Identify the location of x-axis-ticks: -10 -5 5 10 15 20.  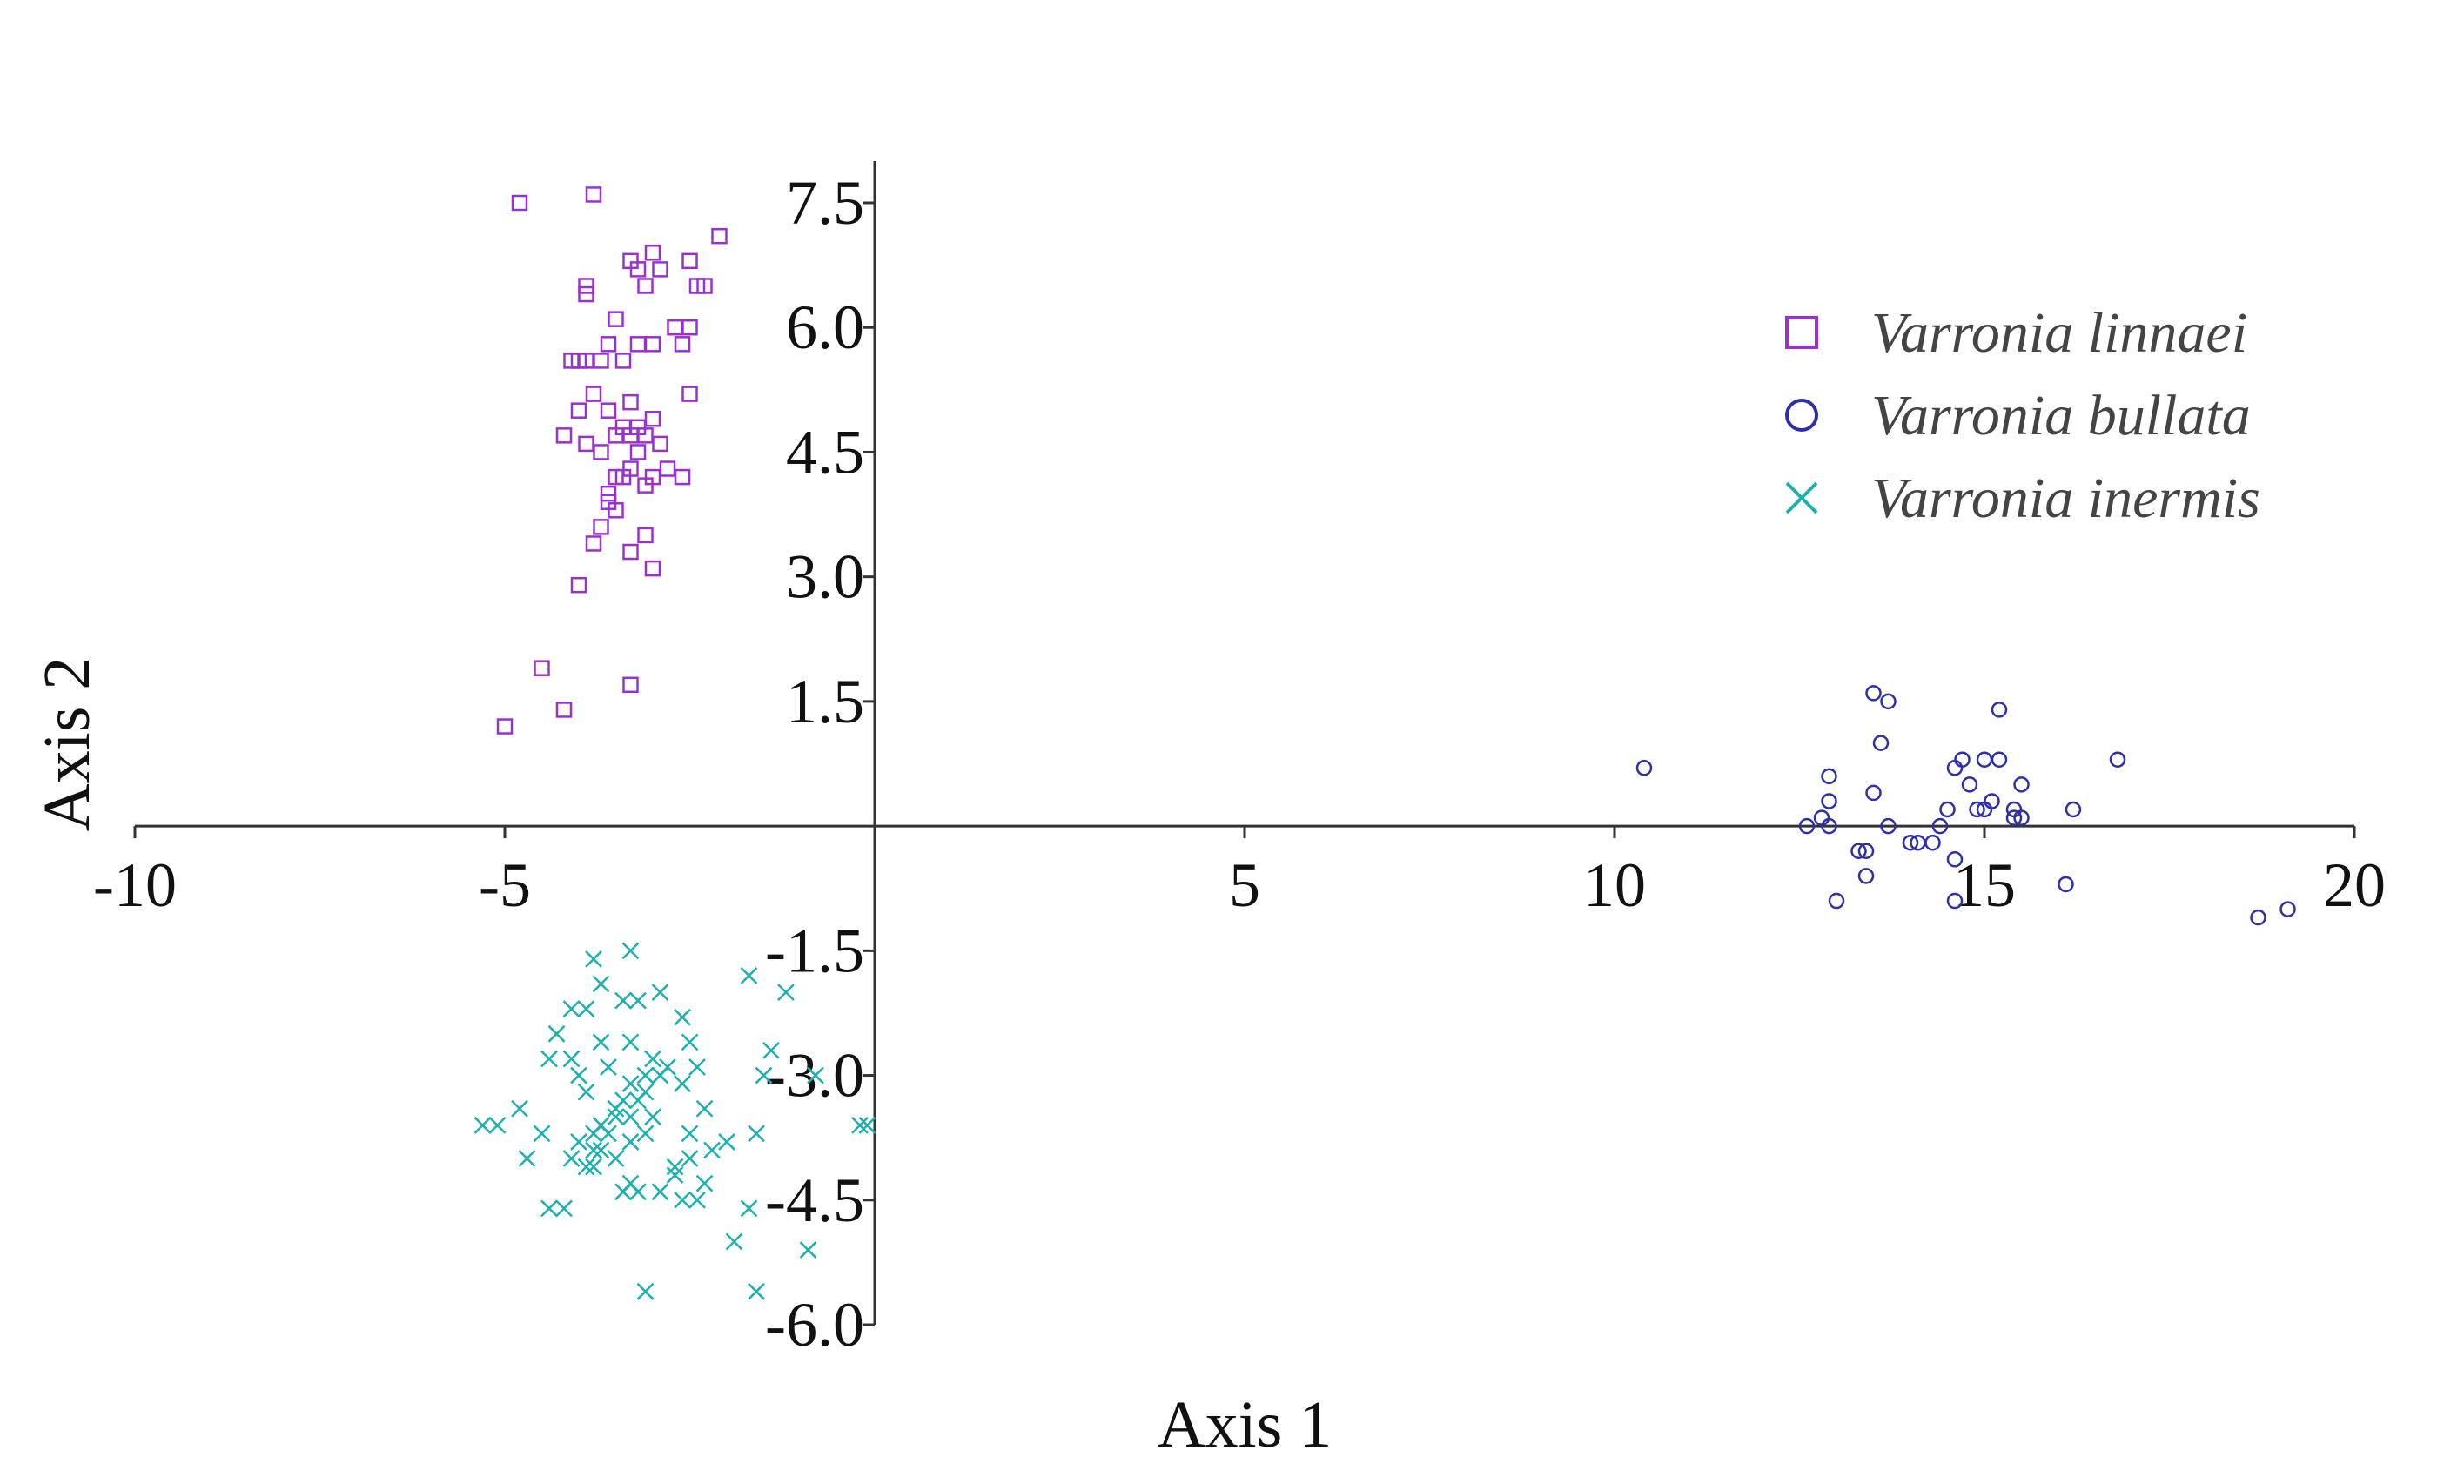
(1239, 873).